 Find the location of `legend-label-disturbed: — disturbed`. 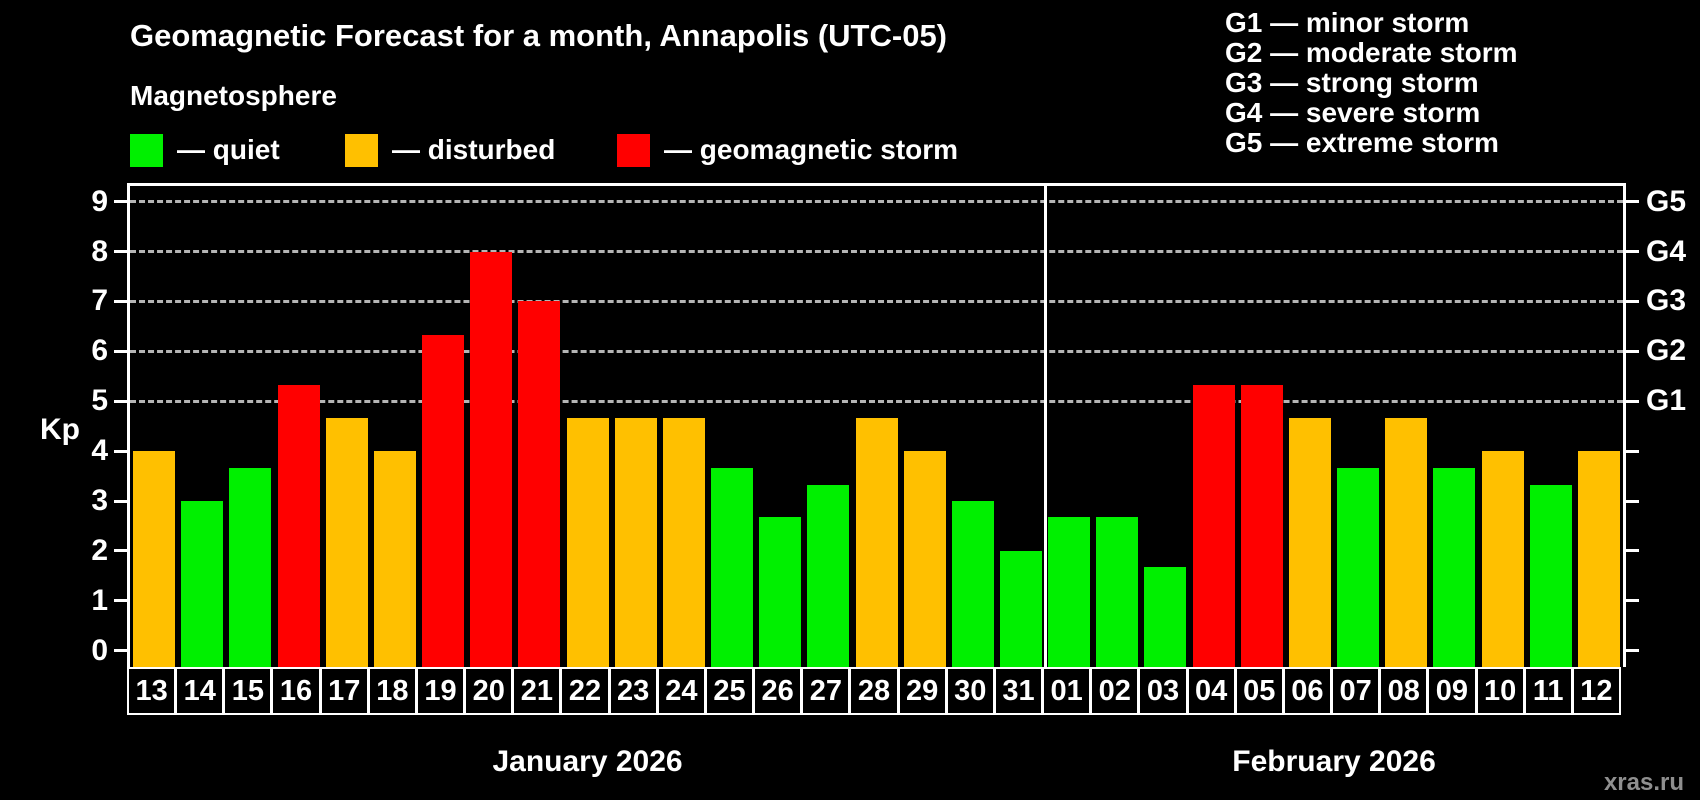

legend-label-disturbed: — disturbed is located at coordinates (474, 149).